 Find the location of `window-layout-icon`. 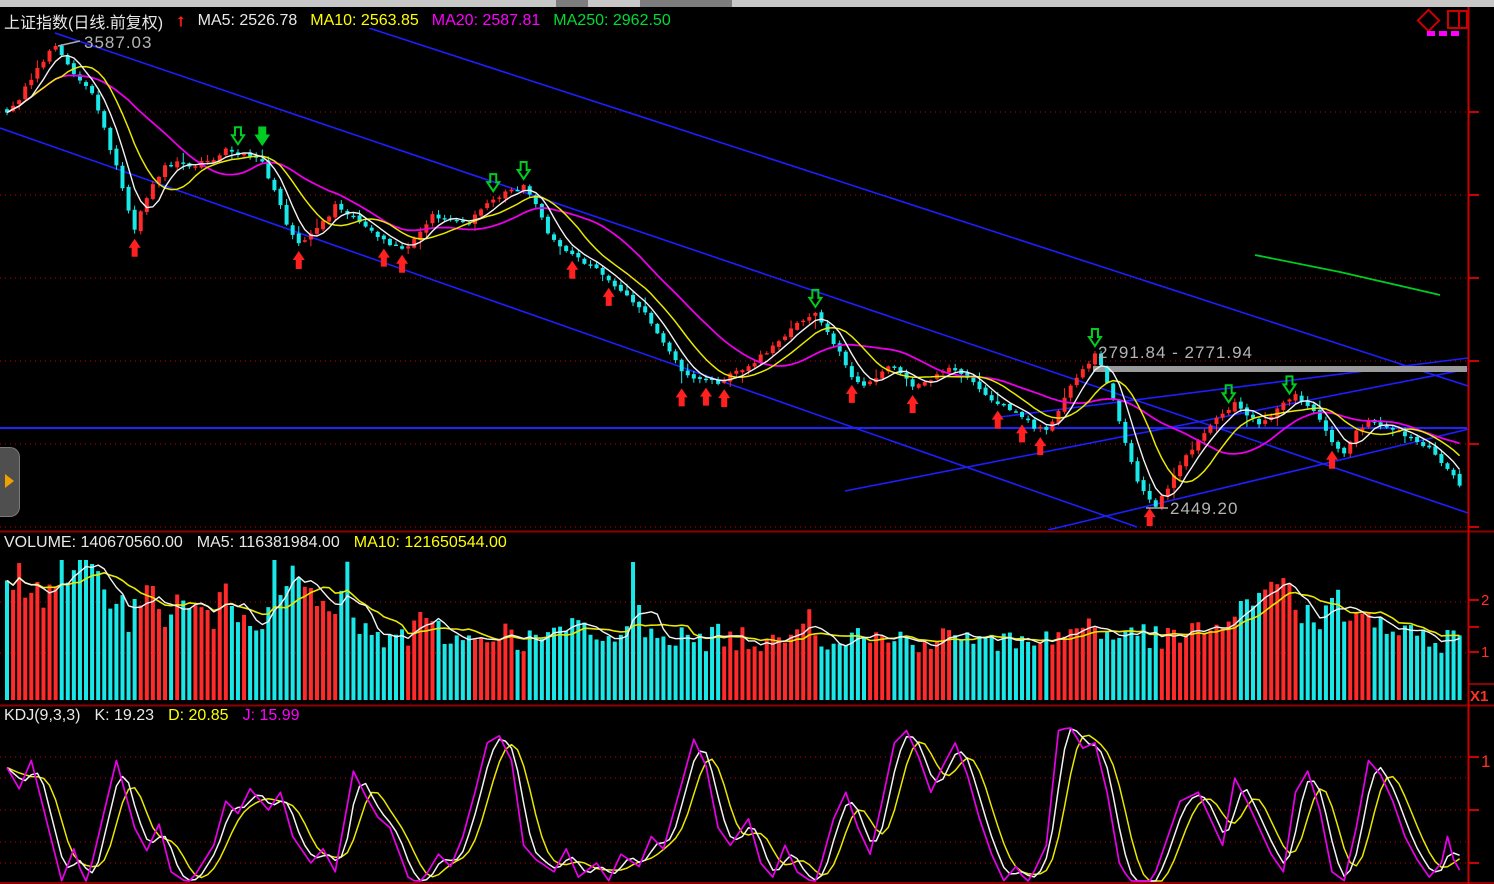

window-layout-icon is located at coordinates (1457, 19).